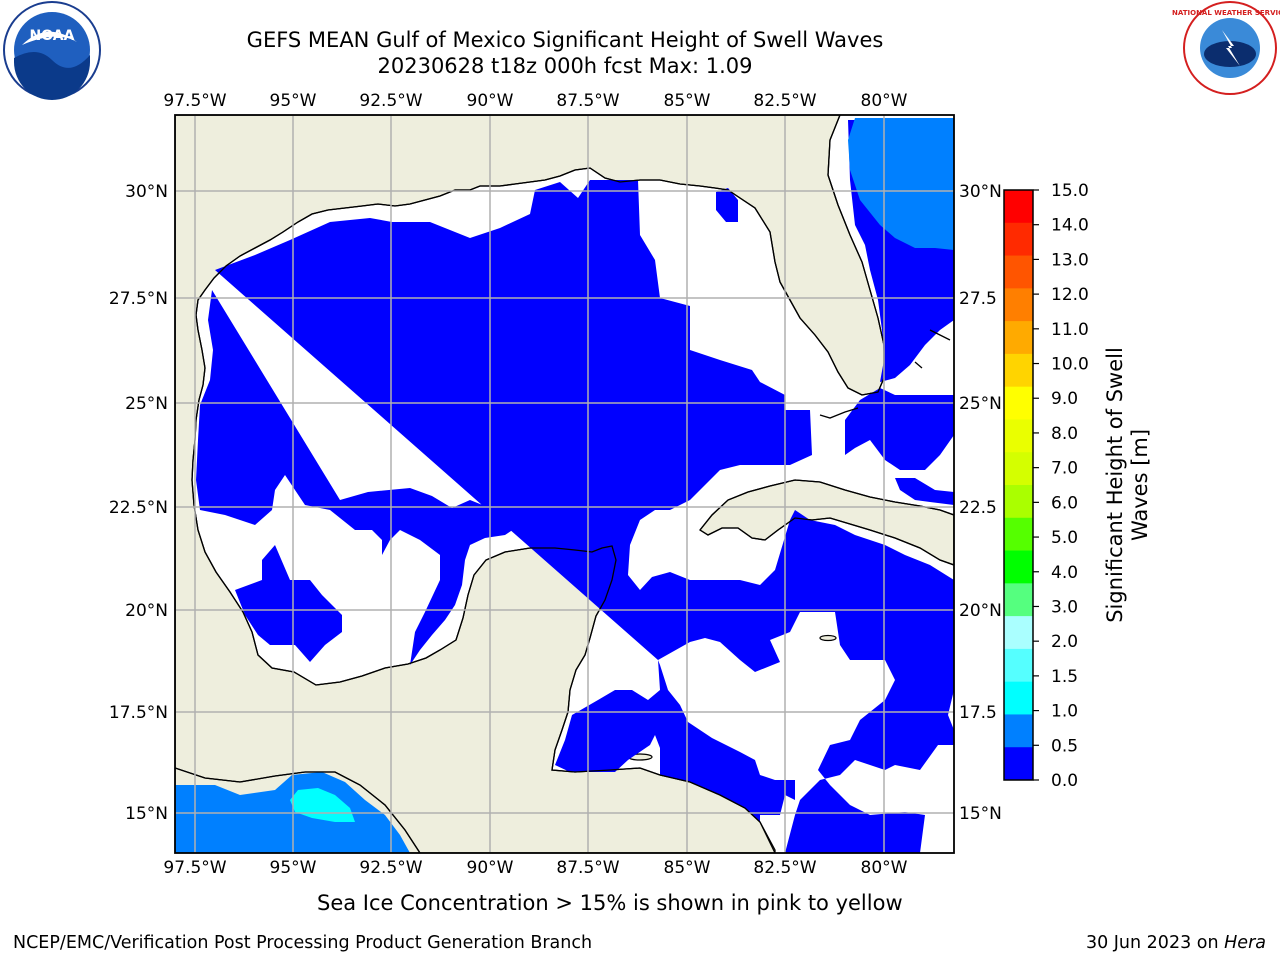 The width and height of the screenshot is (1280, 960). What do you see at coordinates (1245, 943) in the screenshot?
I see `footer-host: Hera` at bounding box center [1245, 943].